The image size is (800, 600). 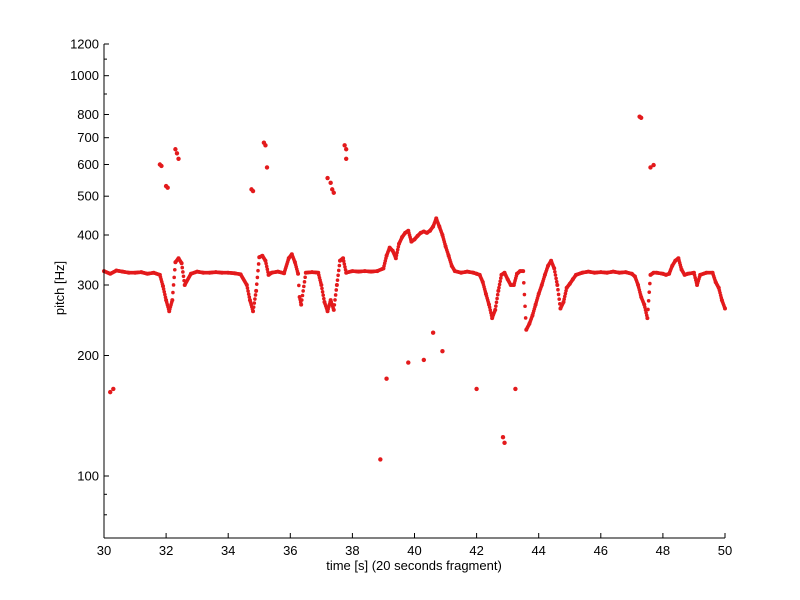 What do you see at coordinates (84, 75) in the screenshot?
I see `y-tick-label: 1000` at bounding box center [84, 75].